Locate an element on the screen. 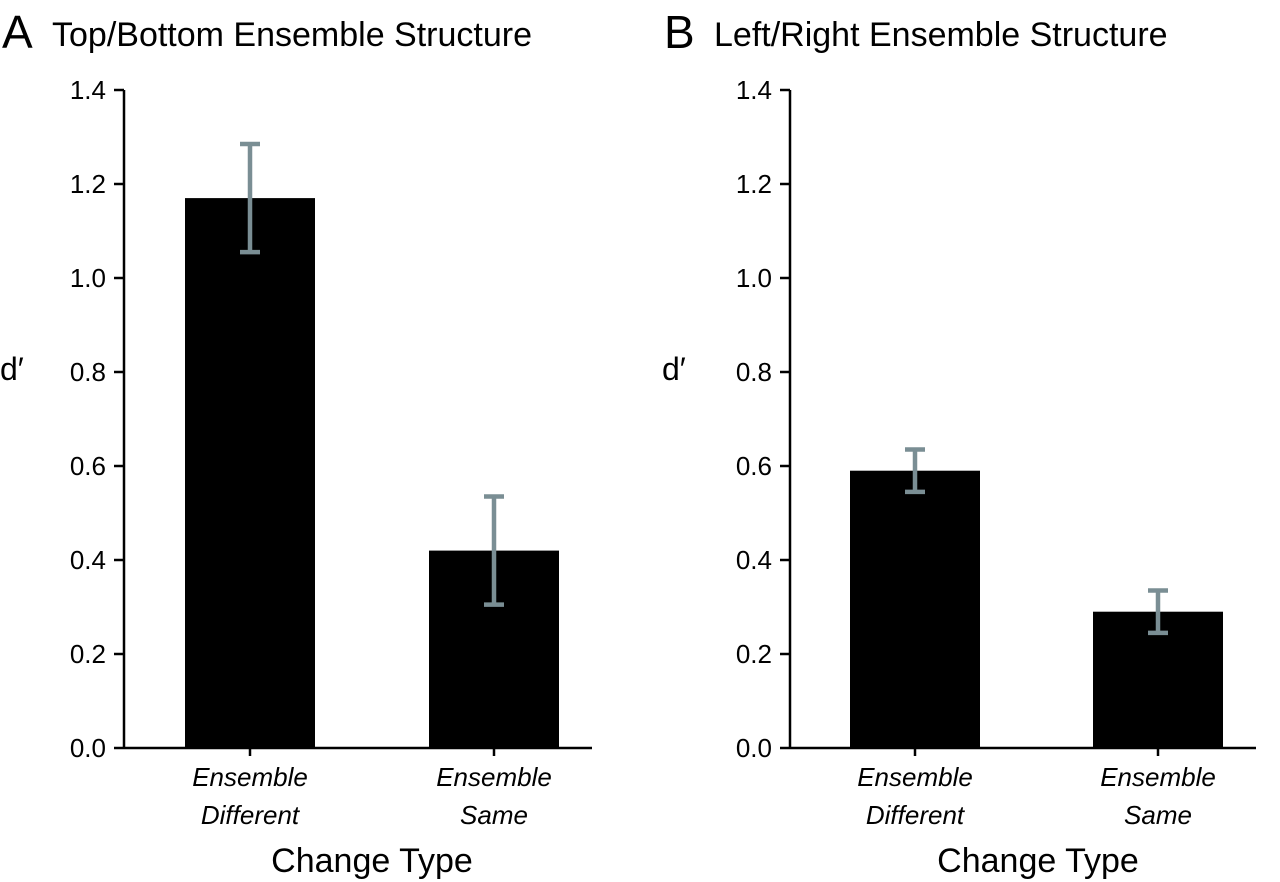 This screenshot has width=1280, height=882. panel-letter: A is located at coordinates (17, 32).